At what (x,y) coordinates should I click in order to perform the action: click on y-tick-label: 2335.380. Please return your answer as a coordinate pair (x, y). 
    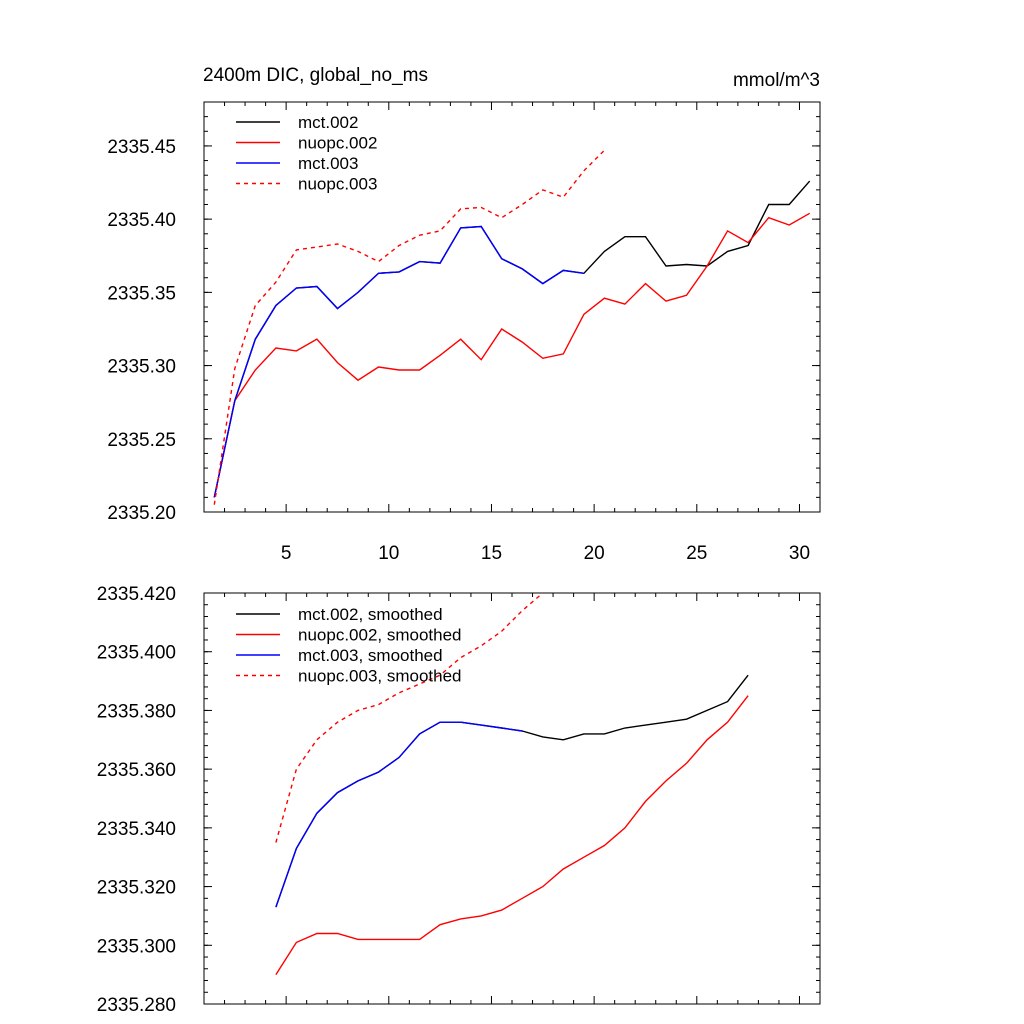
    Looking at the image, I should click on (136, 711).